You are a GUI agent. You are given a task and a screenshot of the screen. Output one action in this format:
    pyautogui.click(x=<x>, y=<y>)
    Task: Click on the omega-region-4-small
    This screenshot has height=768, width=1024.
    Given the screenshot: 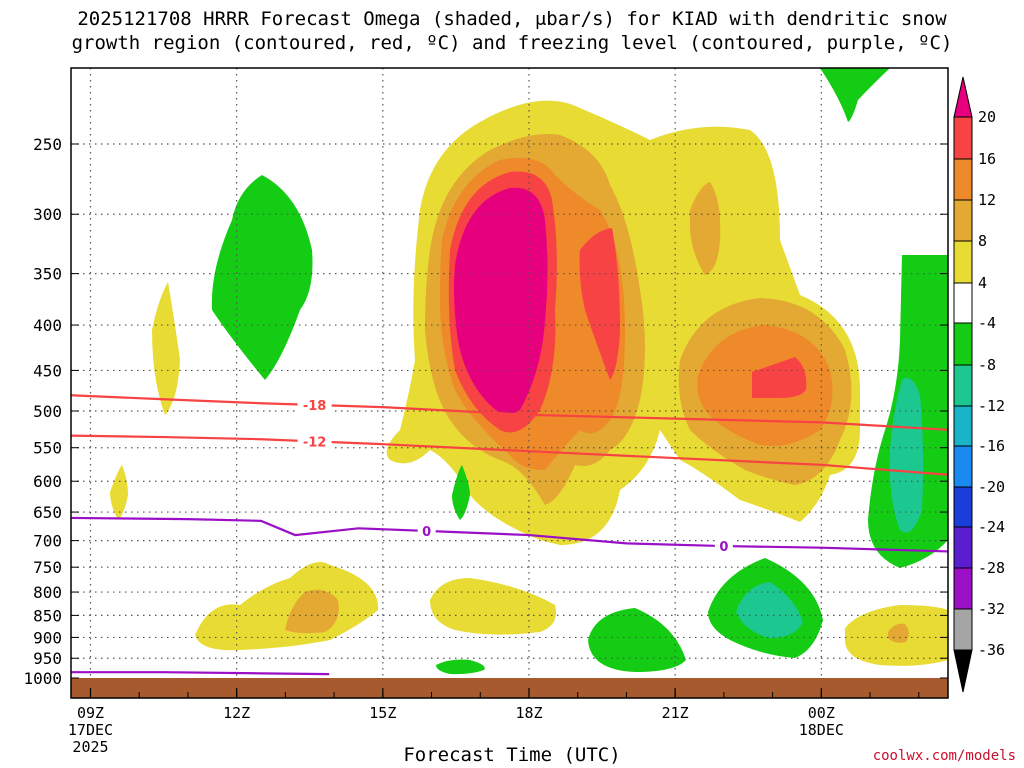 What is the action you would take?
    pyautogui.click(x=119, y=492)
    